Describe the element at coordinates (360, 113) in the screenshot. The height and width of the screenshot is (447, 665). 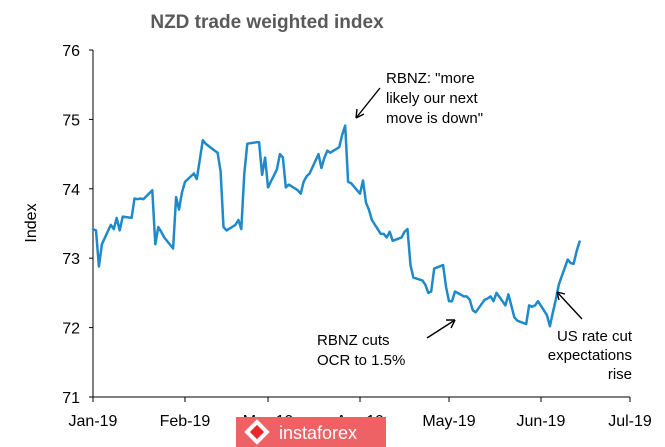
I see `annotation-rbnz-dovish-arrowhead` at that location.